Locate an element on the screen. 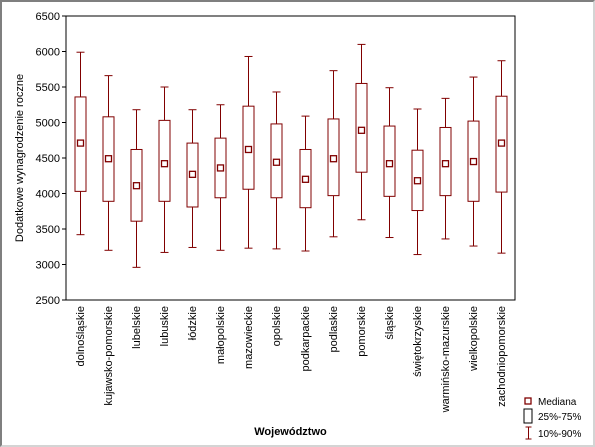 The height and width of the screenshot is (447, 595). y-tick-label: 6500 is located at coordinates (48, 17).